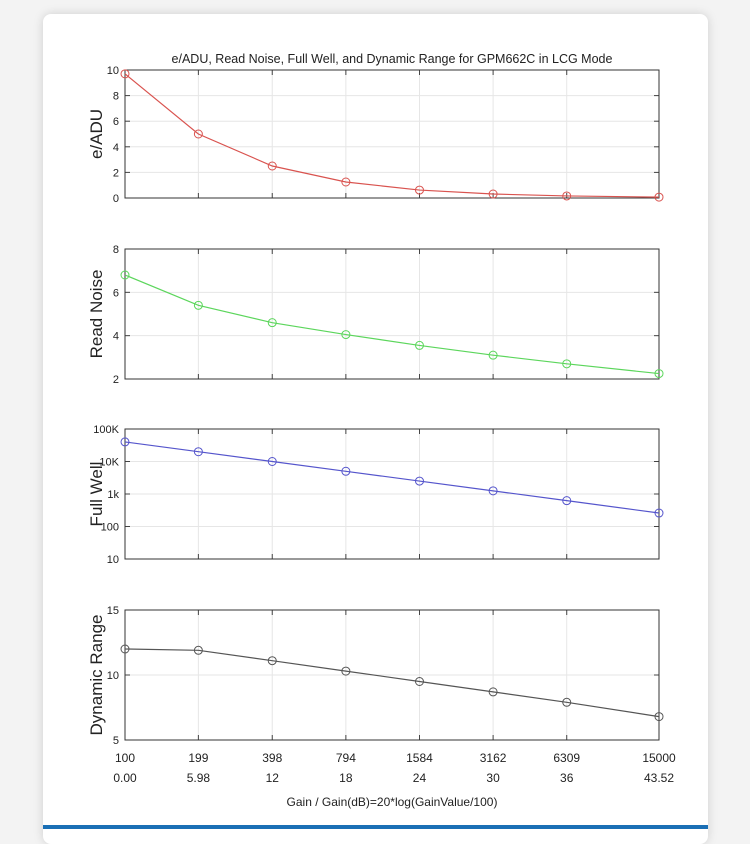 The width and height of the screenshot is (750, 844). What do you see at coordinates (199, 778) in the screenshot?
I see `x-tick-label-db: 5.98` at bounding box center [199, 778].